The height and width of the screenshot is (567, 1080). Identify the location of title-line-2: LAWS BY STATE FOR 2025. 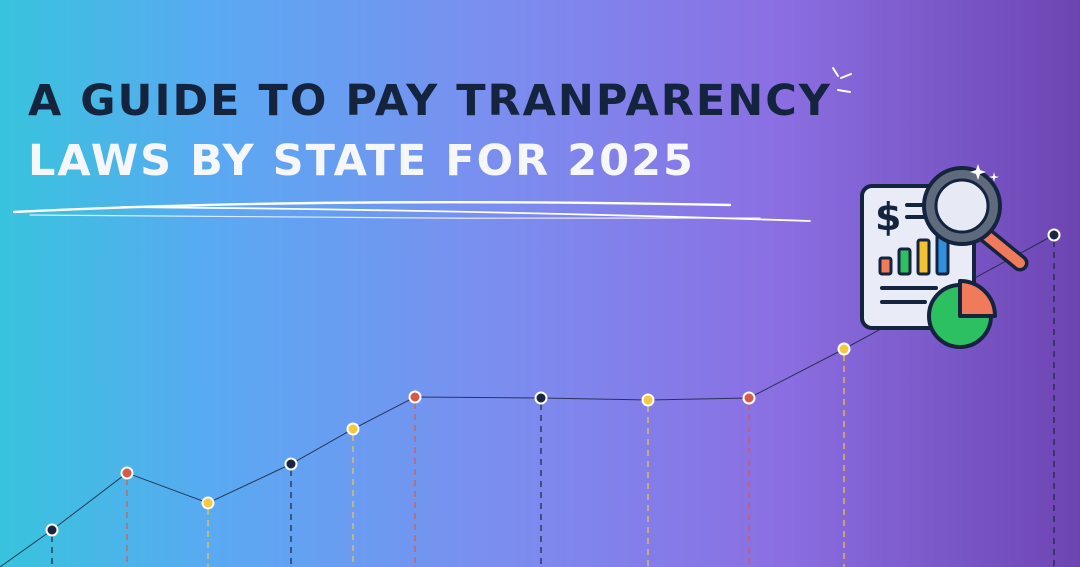
(361, 161).